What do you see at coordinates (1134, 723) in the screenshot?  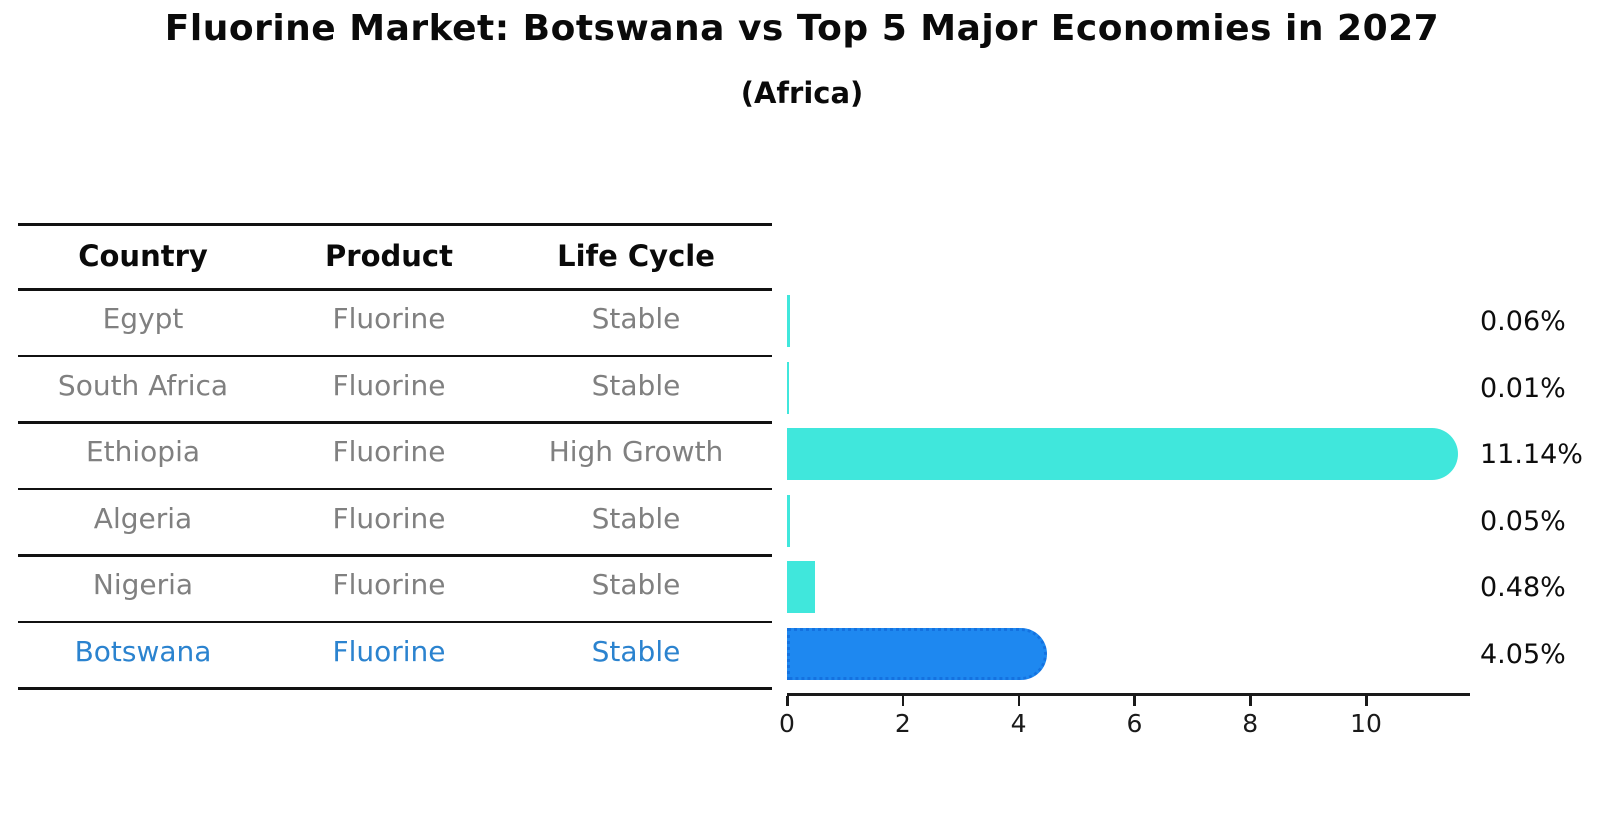 I see `x-tick-label: 6` at bounding box center [1134, 723].